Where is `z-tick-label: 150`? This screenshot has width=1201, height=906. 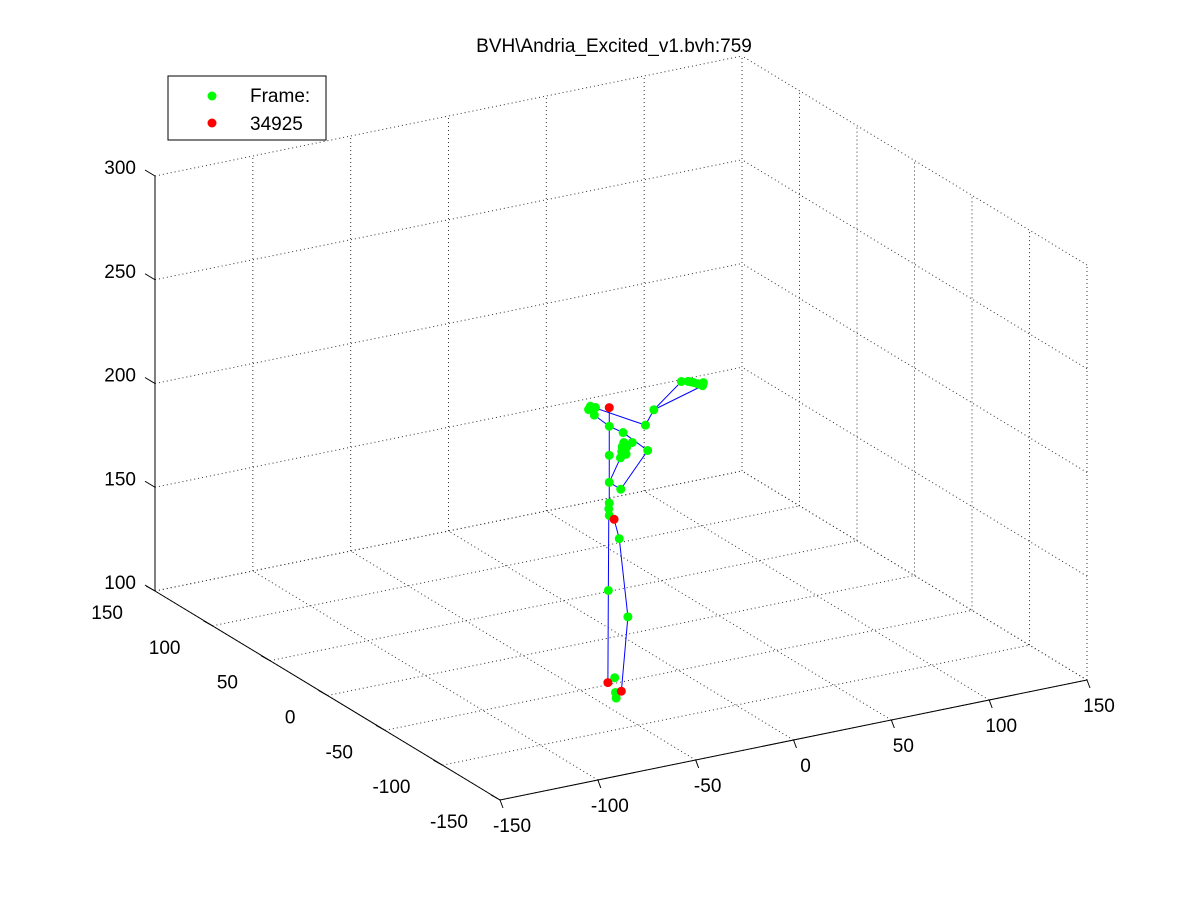
z-tick-label: 150 is located at coordinates (120, 479).